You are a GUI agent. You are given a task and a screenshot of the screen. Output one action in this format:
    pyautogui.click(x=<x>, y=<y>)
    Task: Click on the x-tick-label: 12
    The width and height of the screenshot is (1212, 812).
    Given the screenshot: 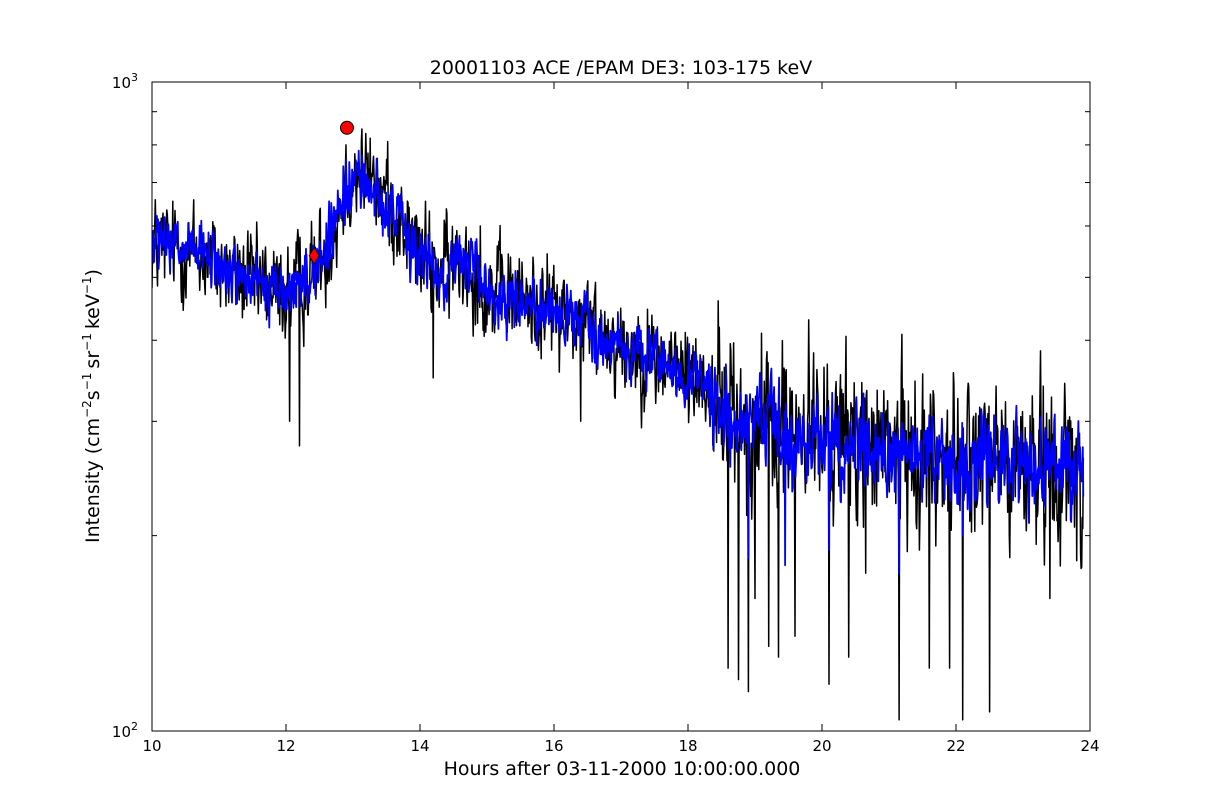 What is the action you would take?
    pyautogui.click(x=285, y=746)
    